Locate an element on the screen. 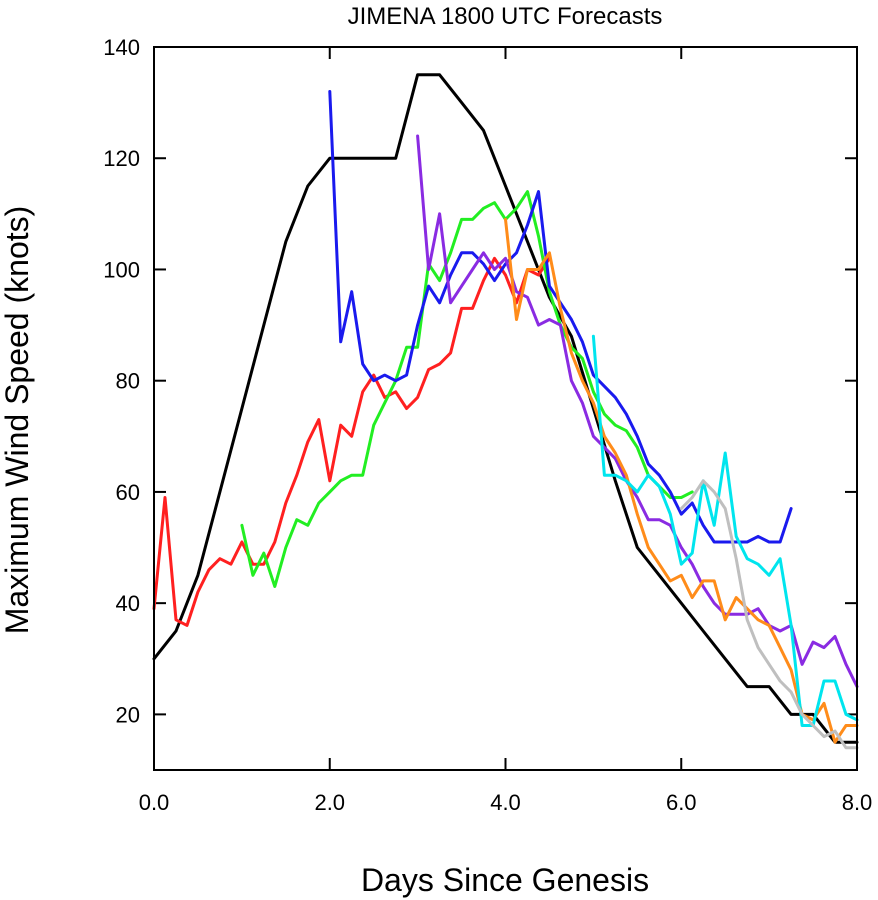  y-tick-label: 20 is located at coordinates (128, 714).